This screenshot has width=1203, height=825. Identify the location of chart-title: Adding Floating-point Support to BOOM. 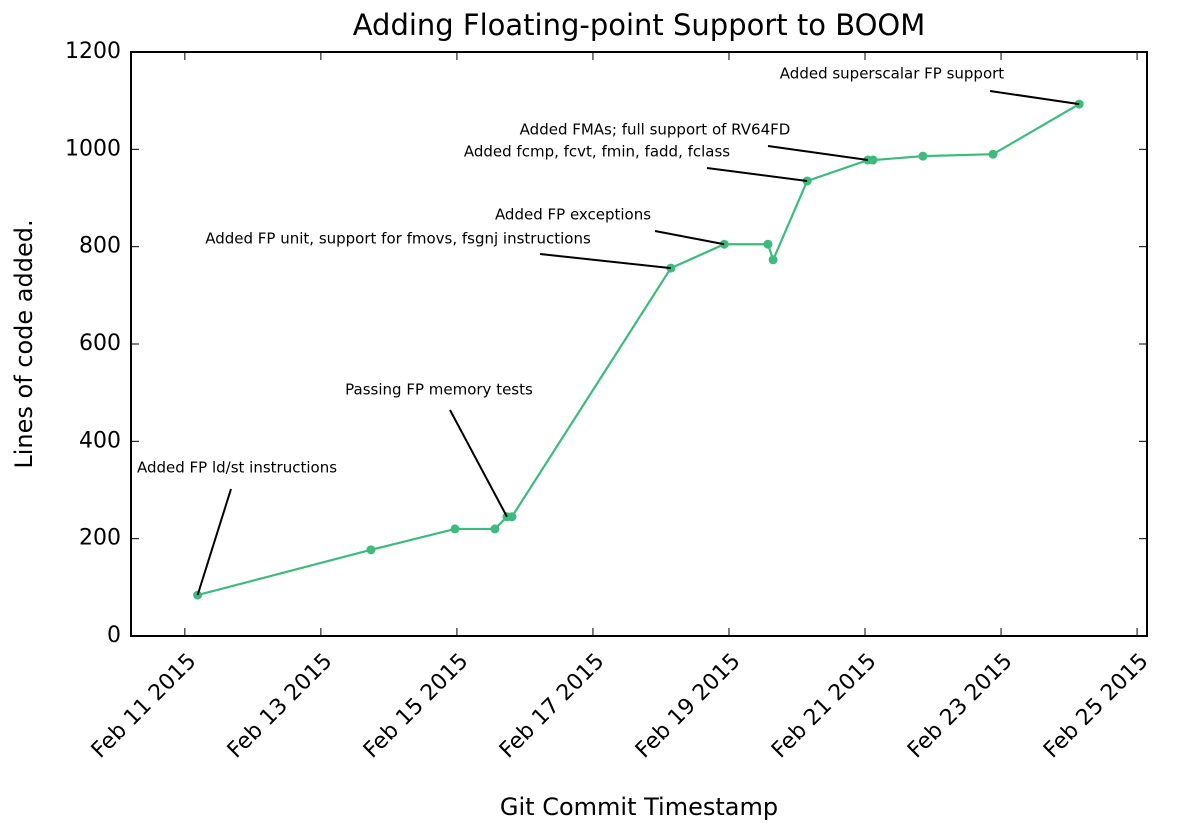
(639, 25).